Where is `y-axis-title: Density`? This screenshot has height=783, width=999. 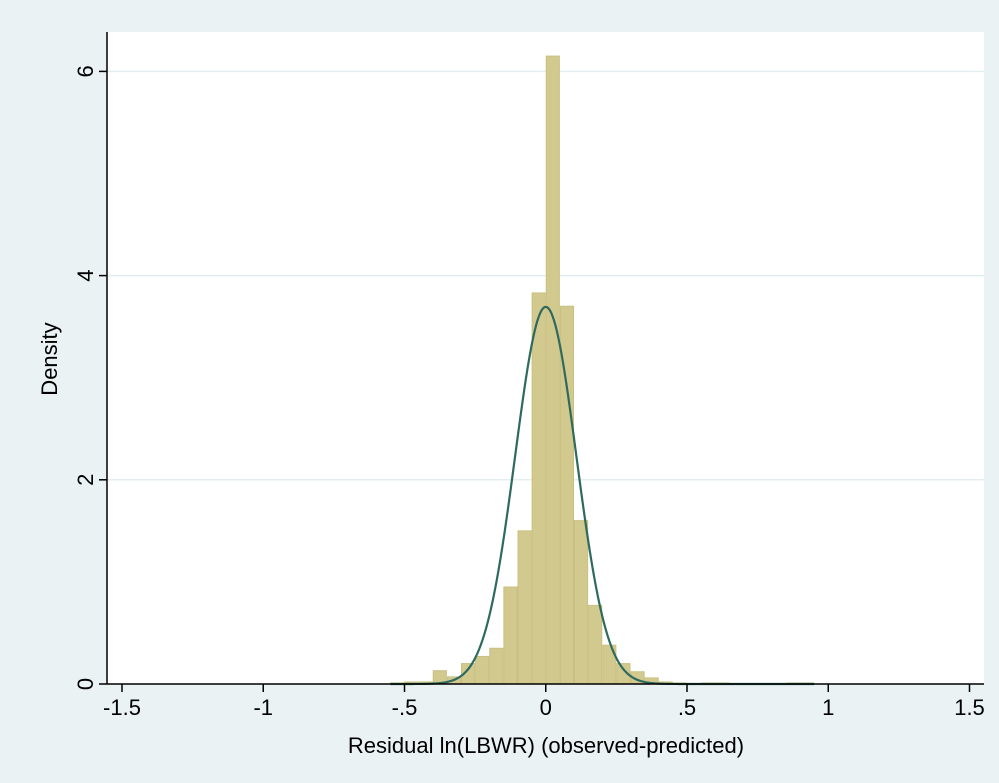 y-axis-title: Density is located at coordinates (49, 358).